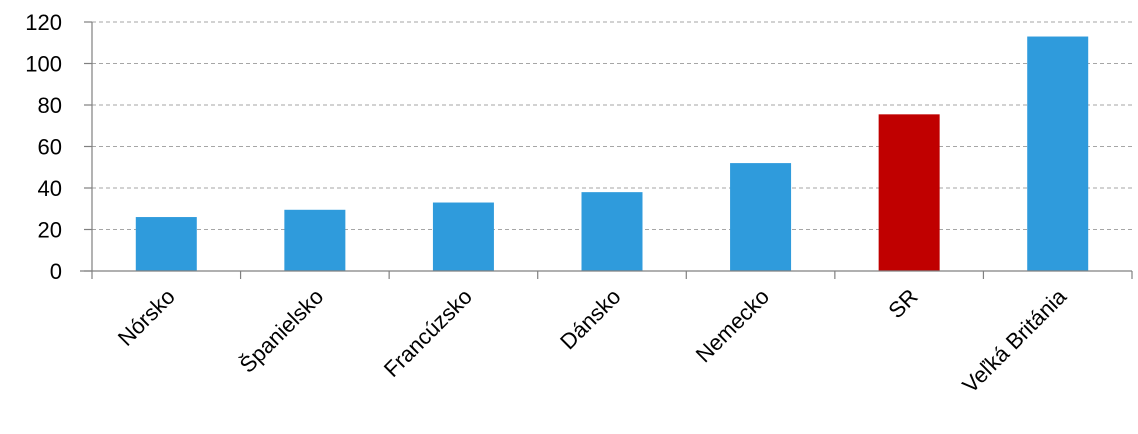 Image resolution: width=1138 pixels, height=434 pixels. Describe the element at coordinates (282, 331) in the screenshot. I see `x-tick-label: Španielsko` at that location.